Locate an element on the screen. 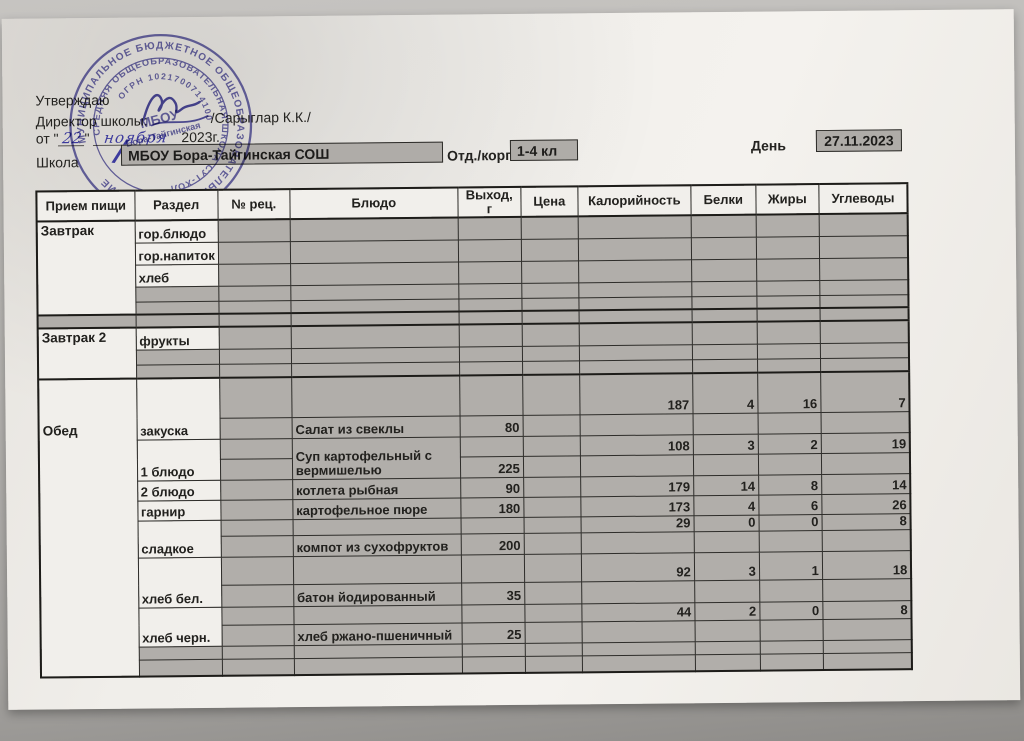 The width and height of the screenshot is (1024, 741). date-prefix: от " is located at coordinates (47, 138).